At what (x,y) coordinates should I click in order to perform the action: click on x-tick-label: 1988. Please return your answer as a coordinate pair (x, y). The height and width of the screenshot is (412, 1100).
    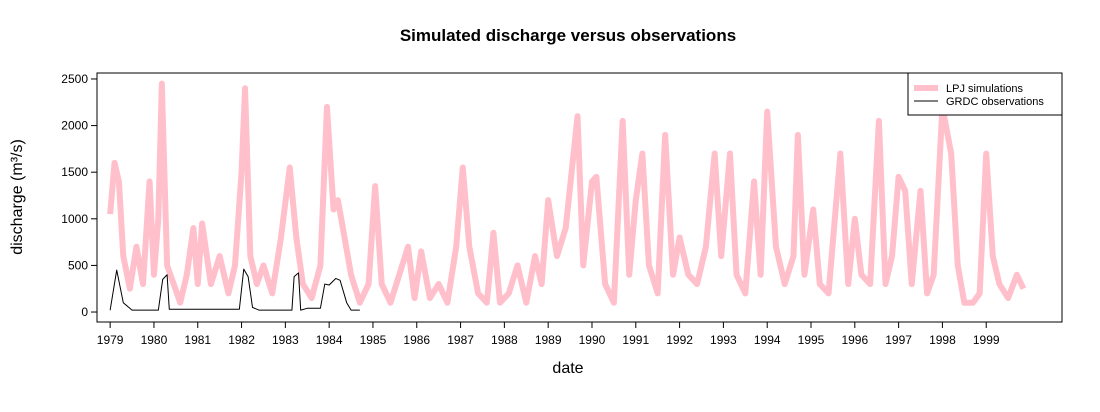
    Looking at the image, I should click on (504, 340).